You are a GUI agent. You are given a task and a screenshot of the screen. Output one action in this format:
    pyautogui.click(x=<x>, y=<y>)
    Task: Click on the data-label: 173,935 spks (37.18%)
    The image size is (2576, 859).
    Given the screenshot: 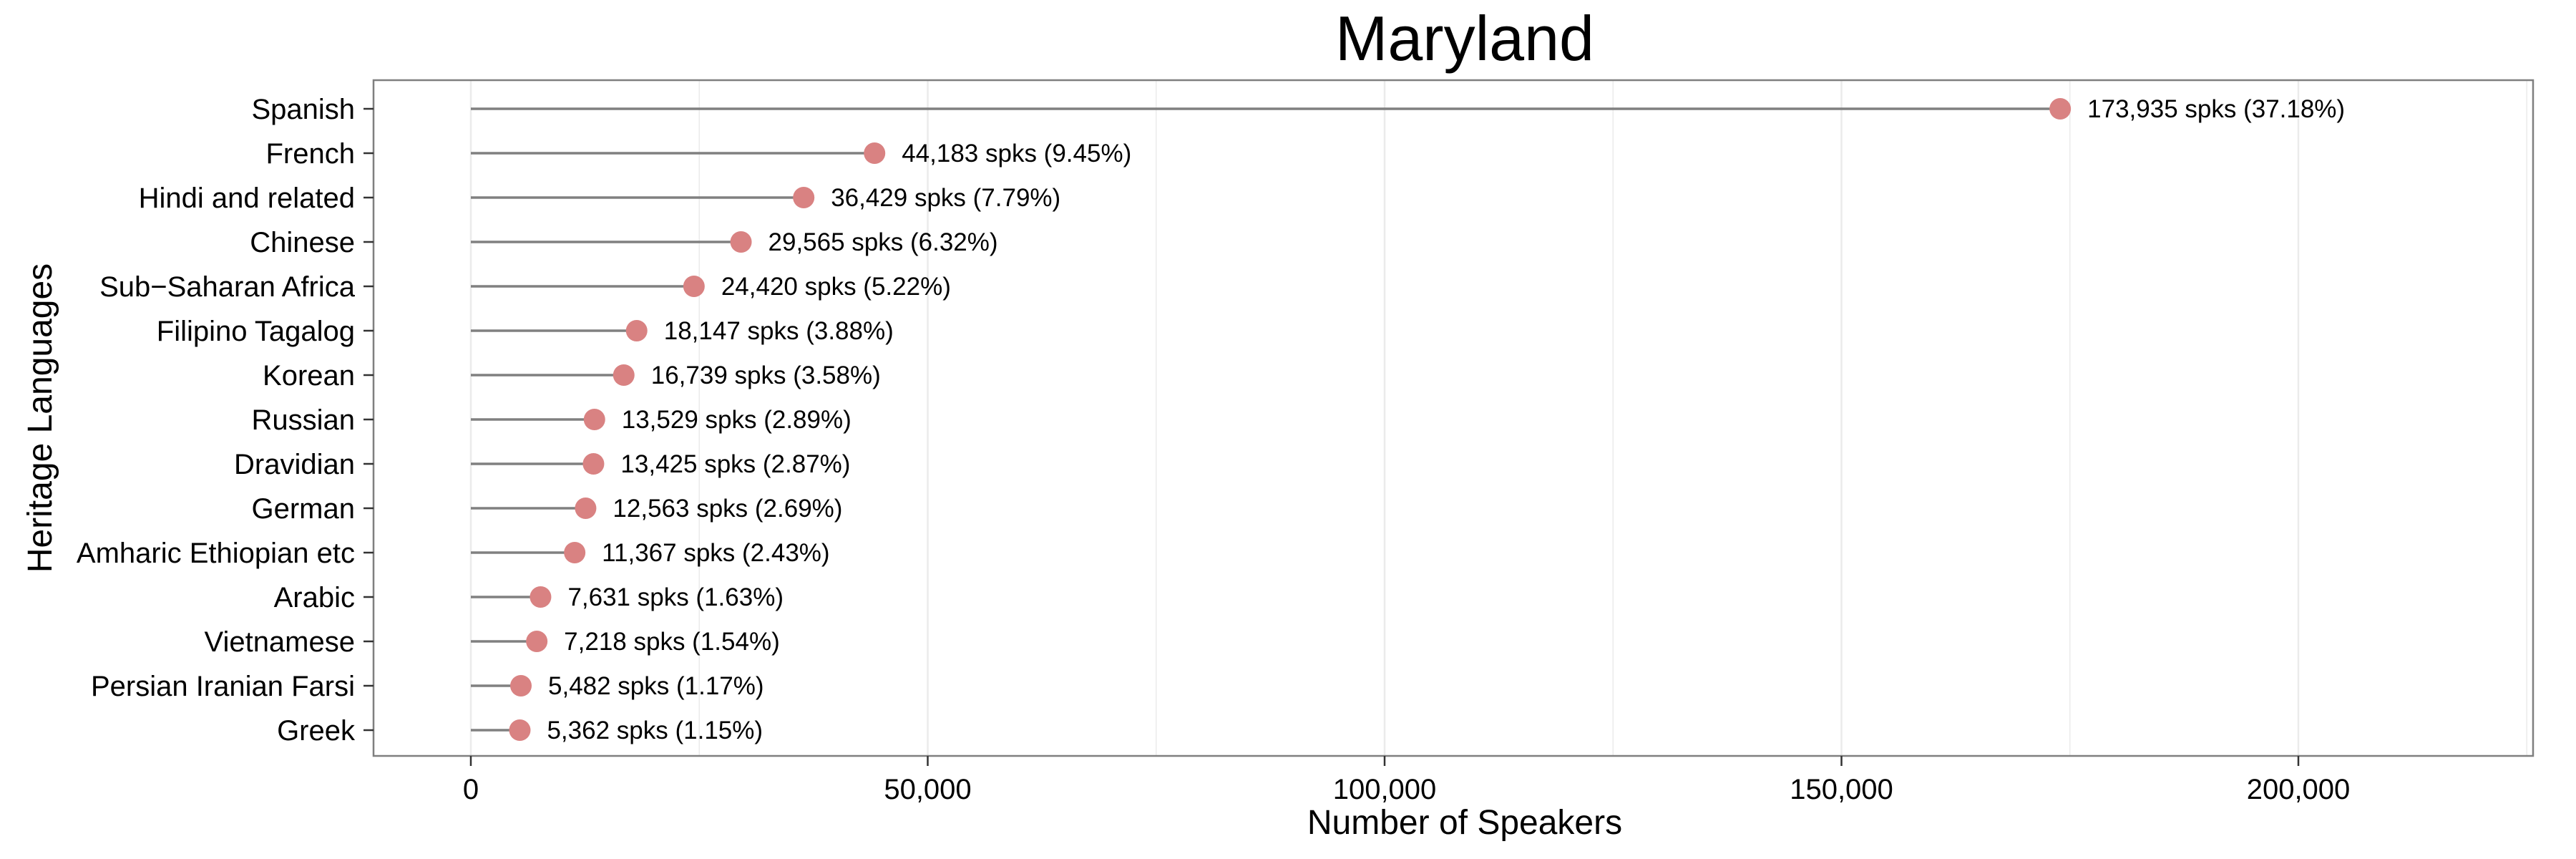 What is the action you would take?
    pyautogui.click(x=2216, y=109)
    